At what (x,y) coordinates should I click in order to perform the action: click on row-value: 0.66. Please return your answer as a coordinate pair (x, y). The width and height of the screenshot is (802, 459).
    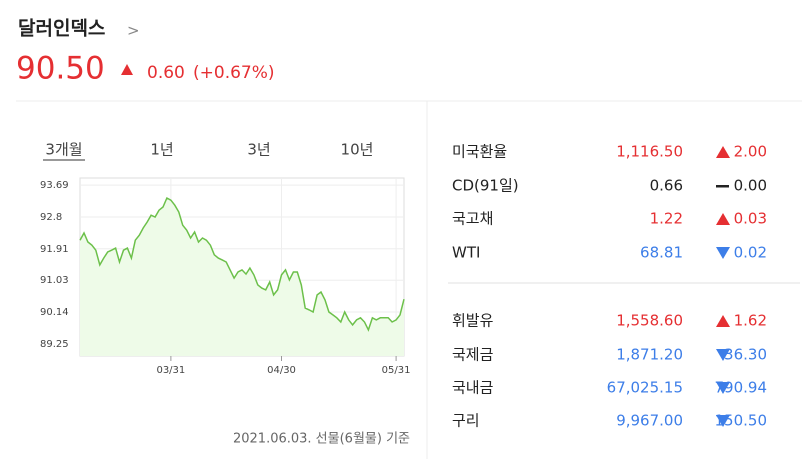
    Looking at the image, I should click on (666, 186).